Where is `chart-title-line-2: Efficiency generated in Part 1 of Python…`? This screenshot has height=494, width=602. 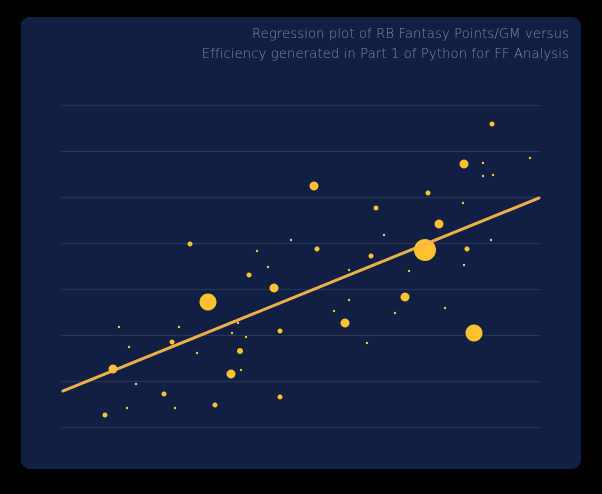
chart-title-line-2: Efficiency generated in Part 1 of Python… is located at coordinates (385, 54).